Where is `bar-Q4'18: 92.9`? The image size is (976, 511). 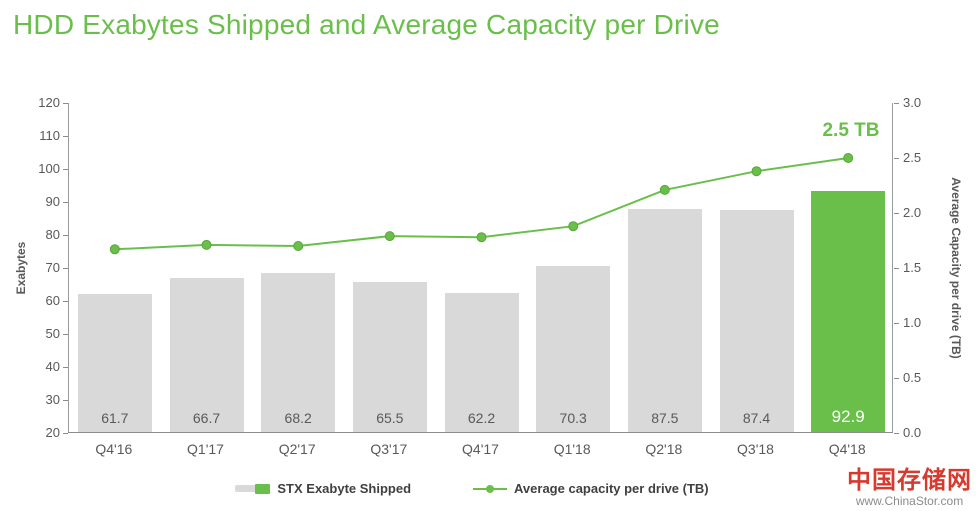 bar-Q4'18: 92.9 is located at coordinates (848, 311).